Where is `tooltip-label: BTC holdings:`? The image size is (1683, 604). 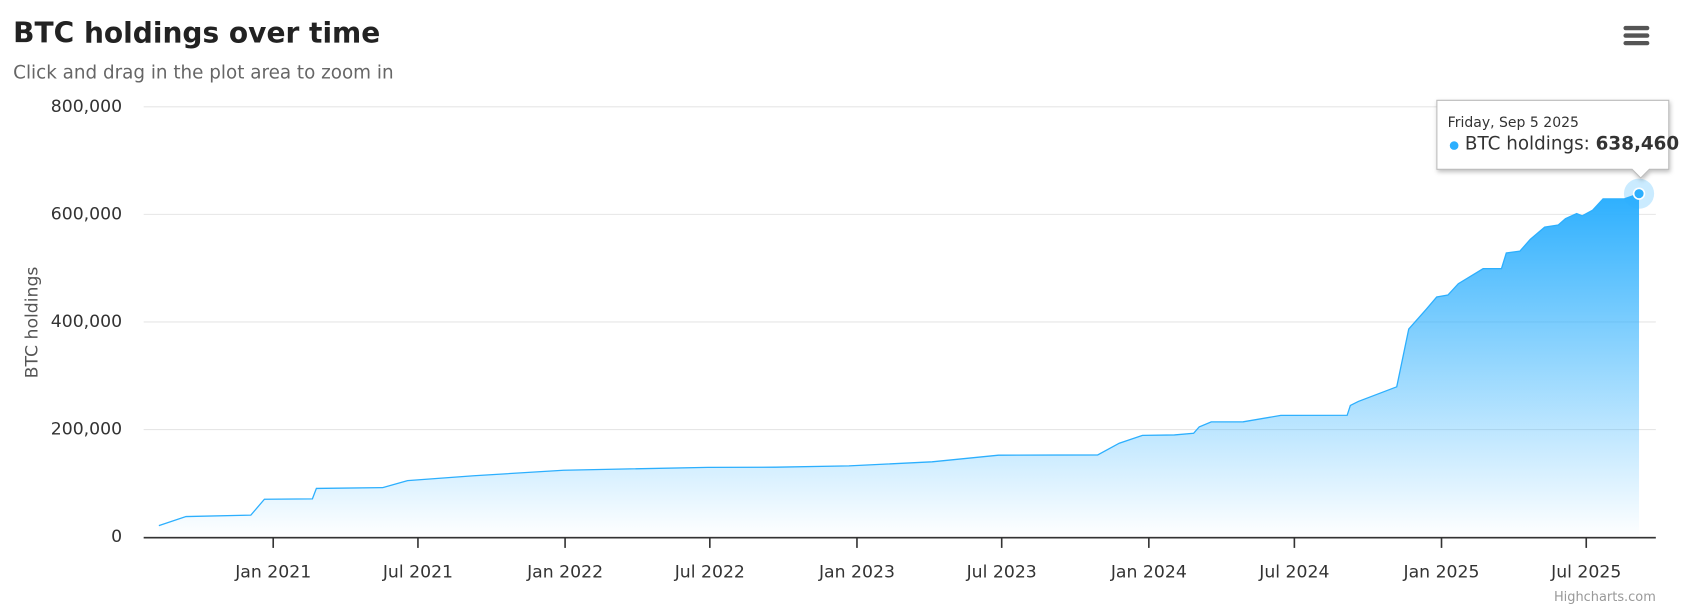
tooltip-label: BTC holdings: is located at coordinates (1527, 144).